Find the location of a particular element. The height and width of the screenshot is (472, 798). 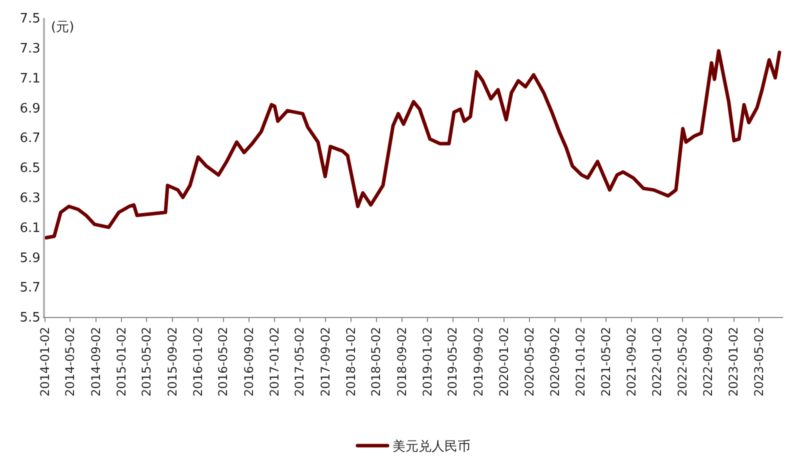

x-tick-label: 2015-09-02 is located at coordinates (172, 361).